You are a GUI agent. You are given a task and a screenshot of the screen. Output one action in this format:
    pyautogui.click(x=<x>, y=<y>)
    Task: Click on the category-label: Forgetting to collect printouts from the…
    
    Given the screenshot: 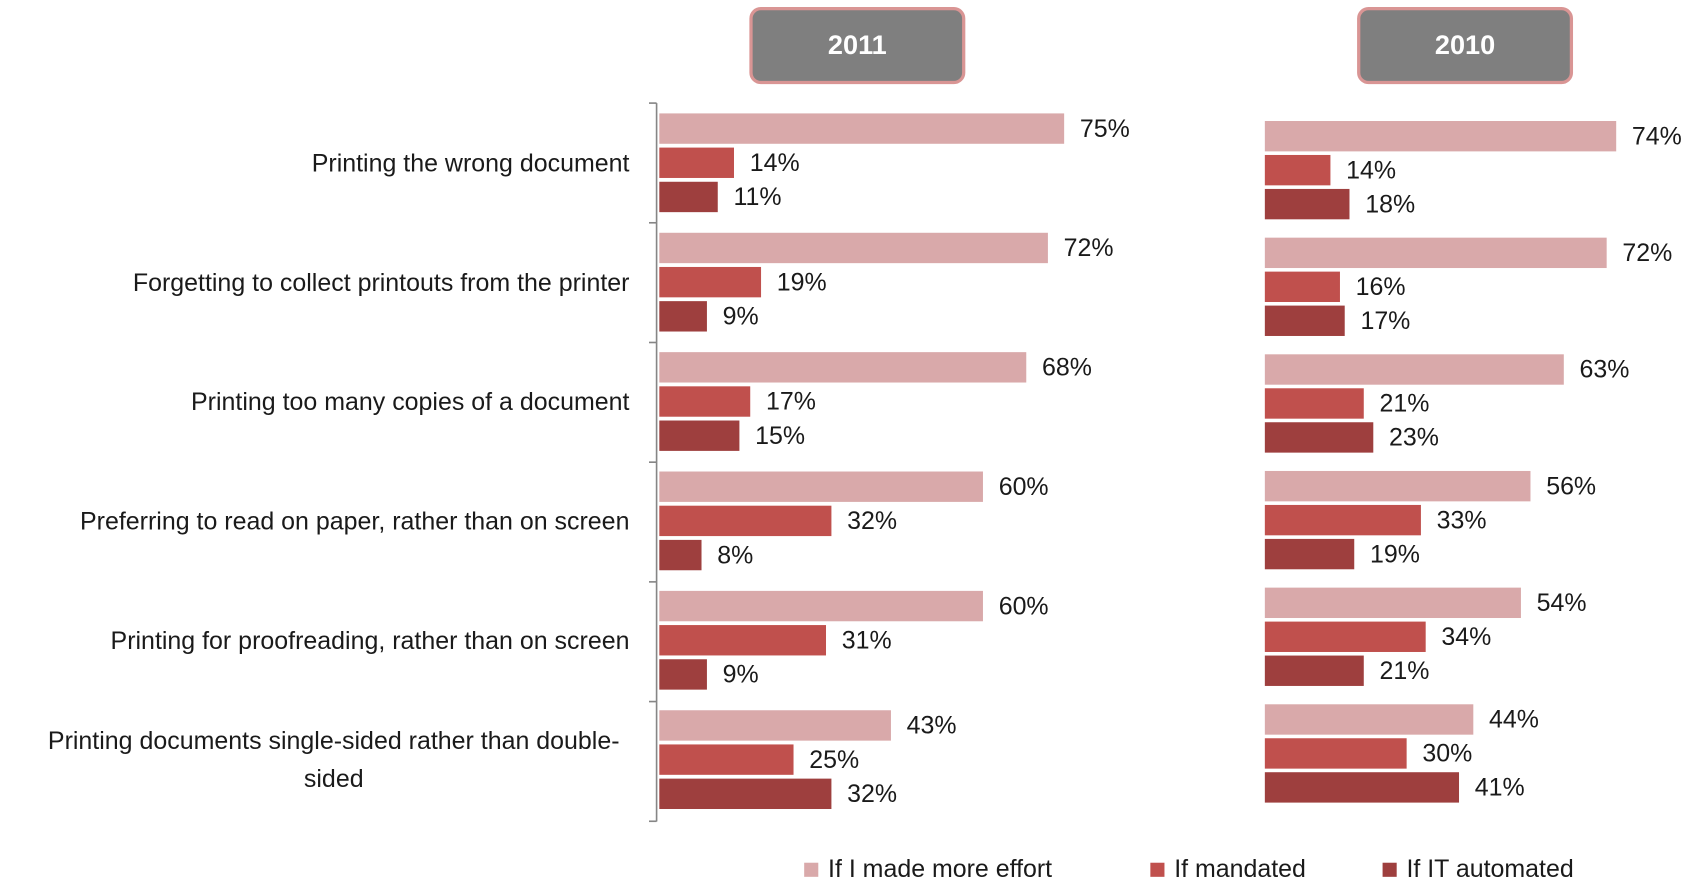 What is the action you would take?
    pyautogui.click(x=381, y=281)
    